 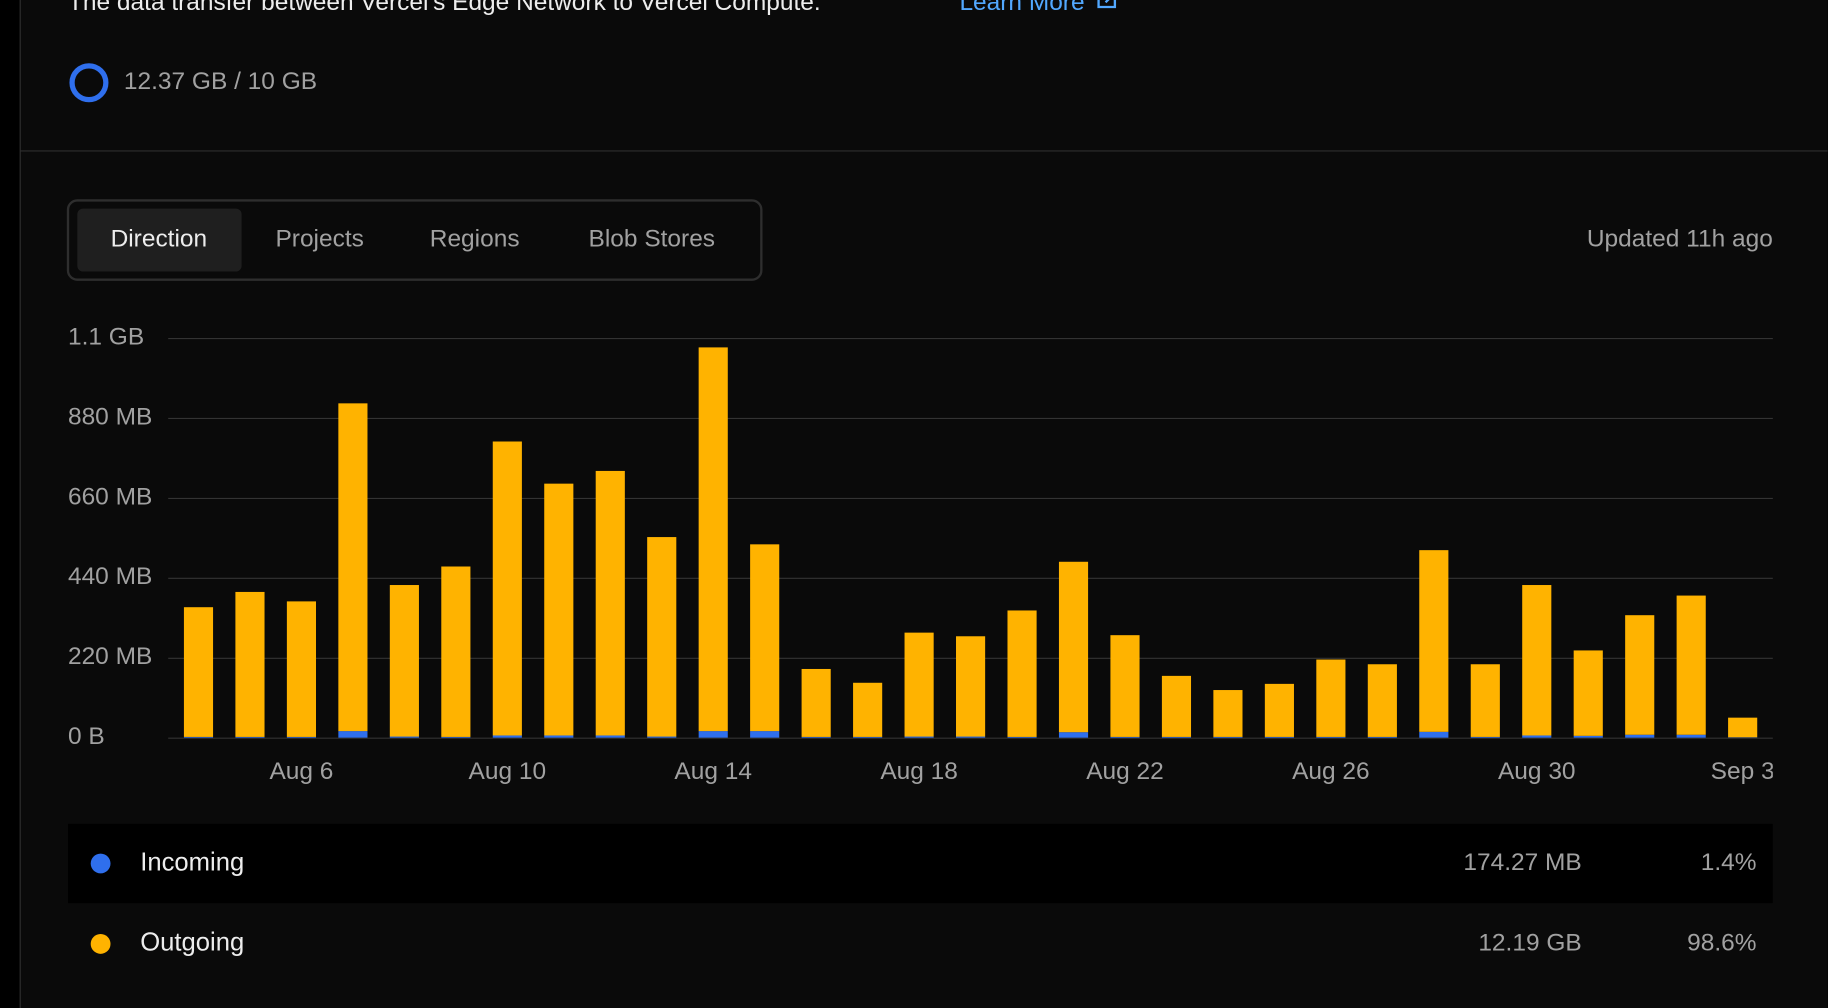 I want to click on tab: Direction, so click(x=159, y=239).